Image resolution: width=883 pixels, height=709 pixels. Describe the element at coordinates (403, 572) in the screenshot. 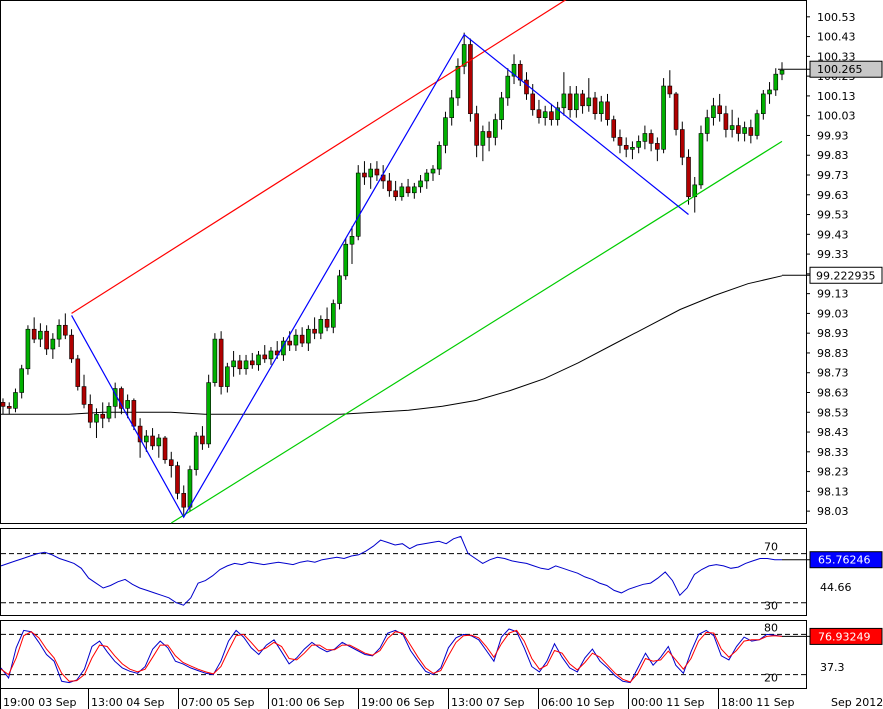

I see `rsi-plot-area` at that location.